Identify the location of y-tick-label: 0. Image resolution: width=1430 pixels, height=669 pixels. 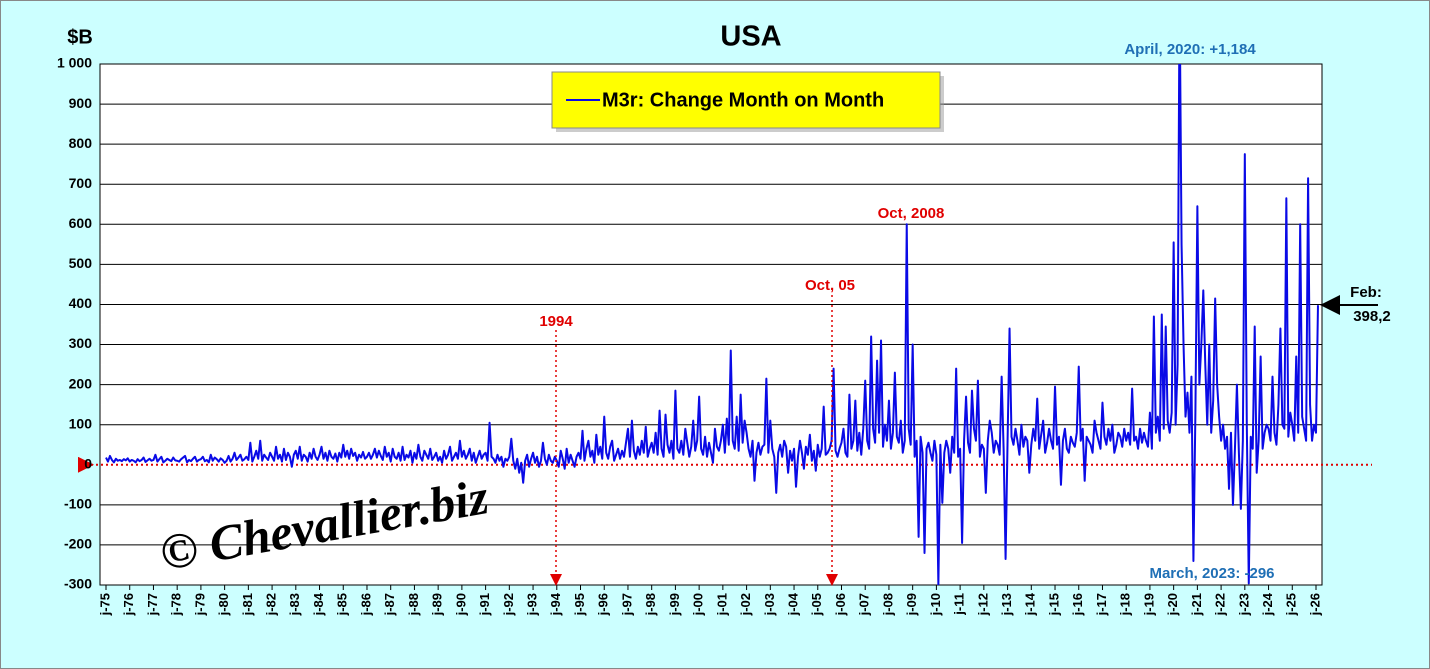
(88, 463).